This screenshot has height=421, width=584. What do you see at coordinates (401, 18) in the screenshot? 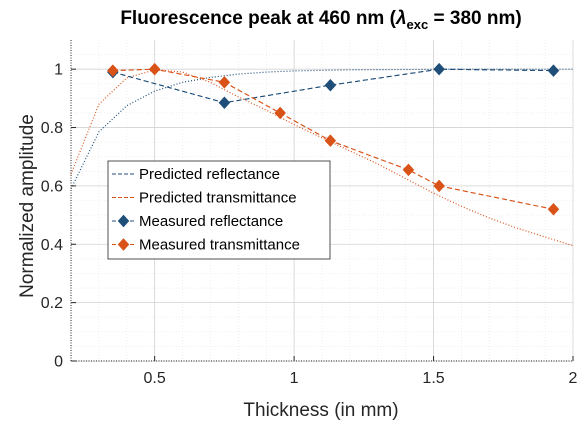
I see `title-lambda: λ` at bounding box center [401, 18].